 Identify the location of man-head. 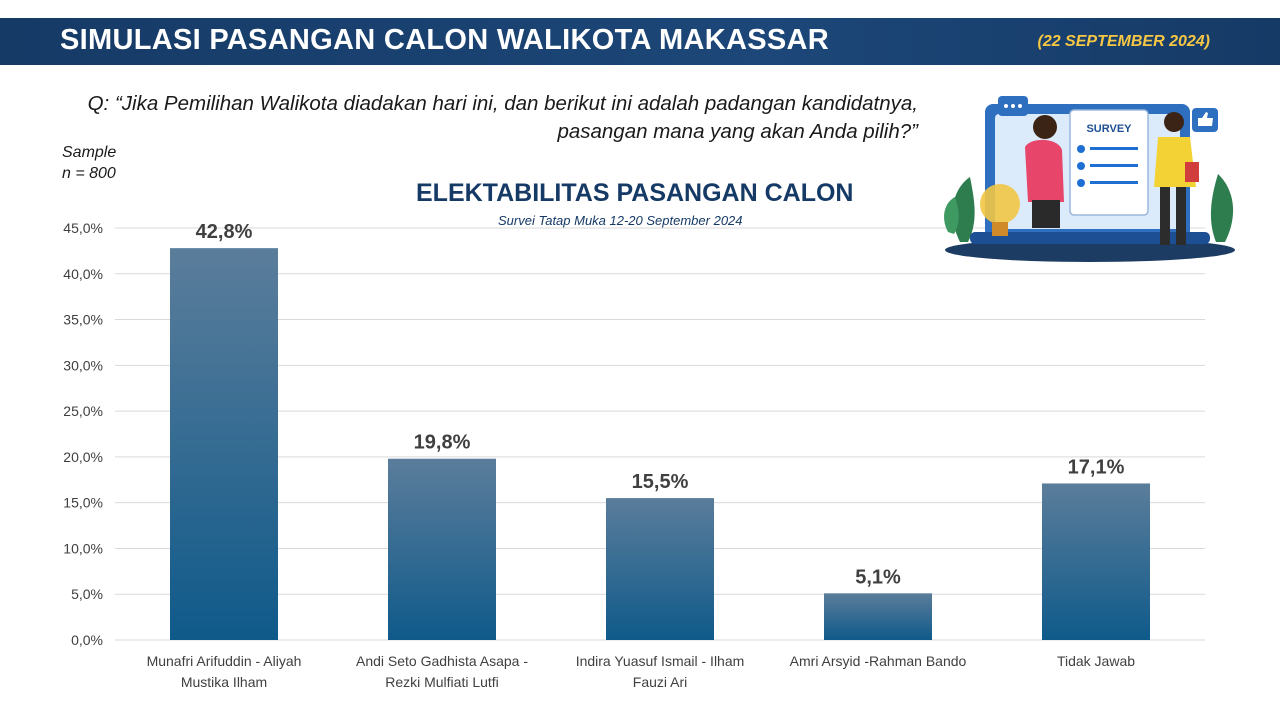
(1174, 122).